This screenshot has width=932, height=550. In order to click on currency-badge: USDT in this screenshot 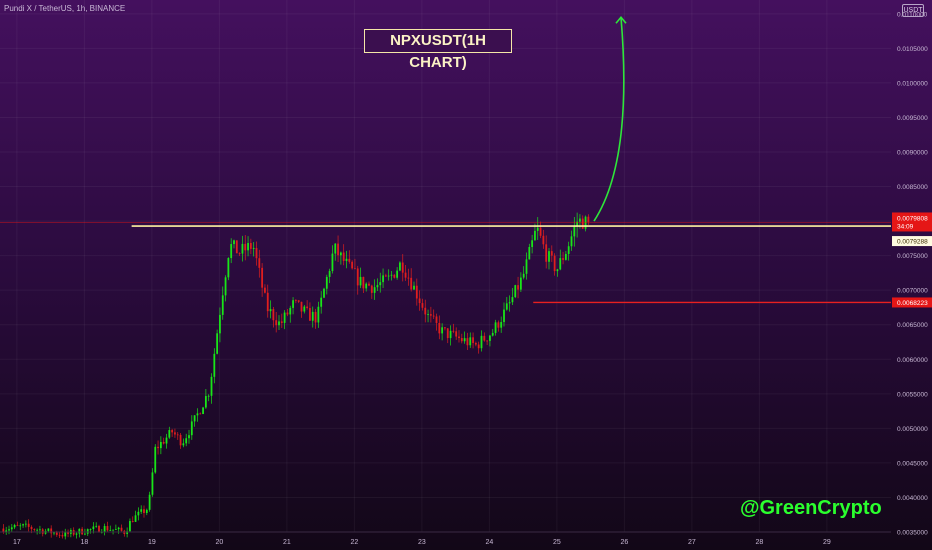, I will do `click(913, 10)`.